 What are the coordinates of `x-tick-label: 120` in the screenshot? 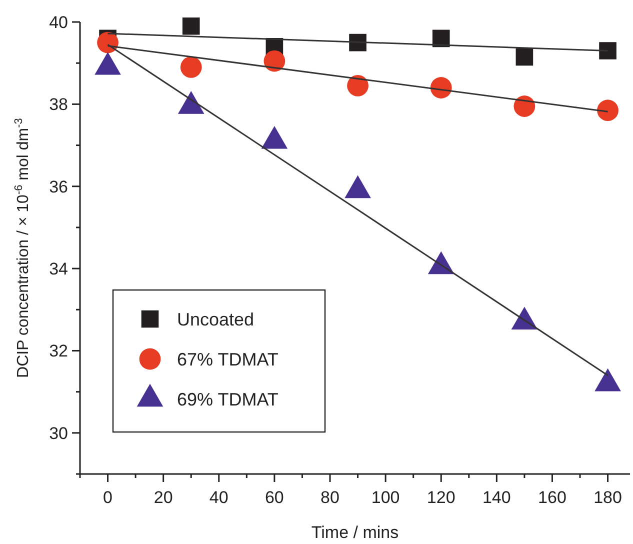 It's located at (441, 497).